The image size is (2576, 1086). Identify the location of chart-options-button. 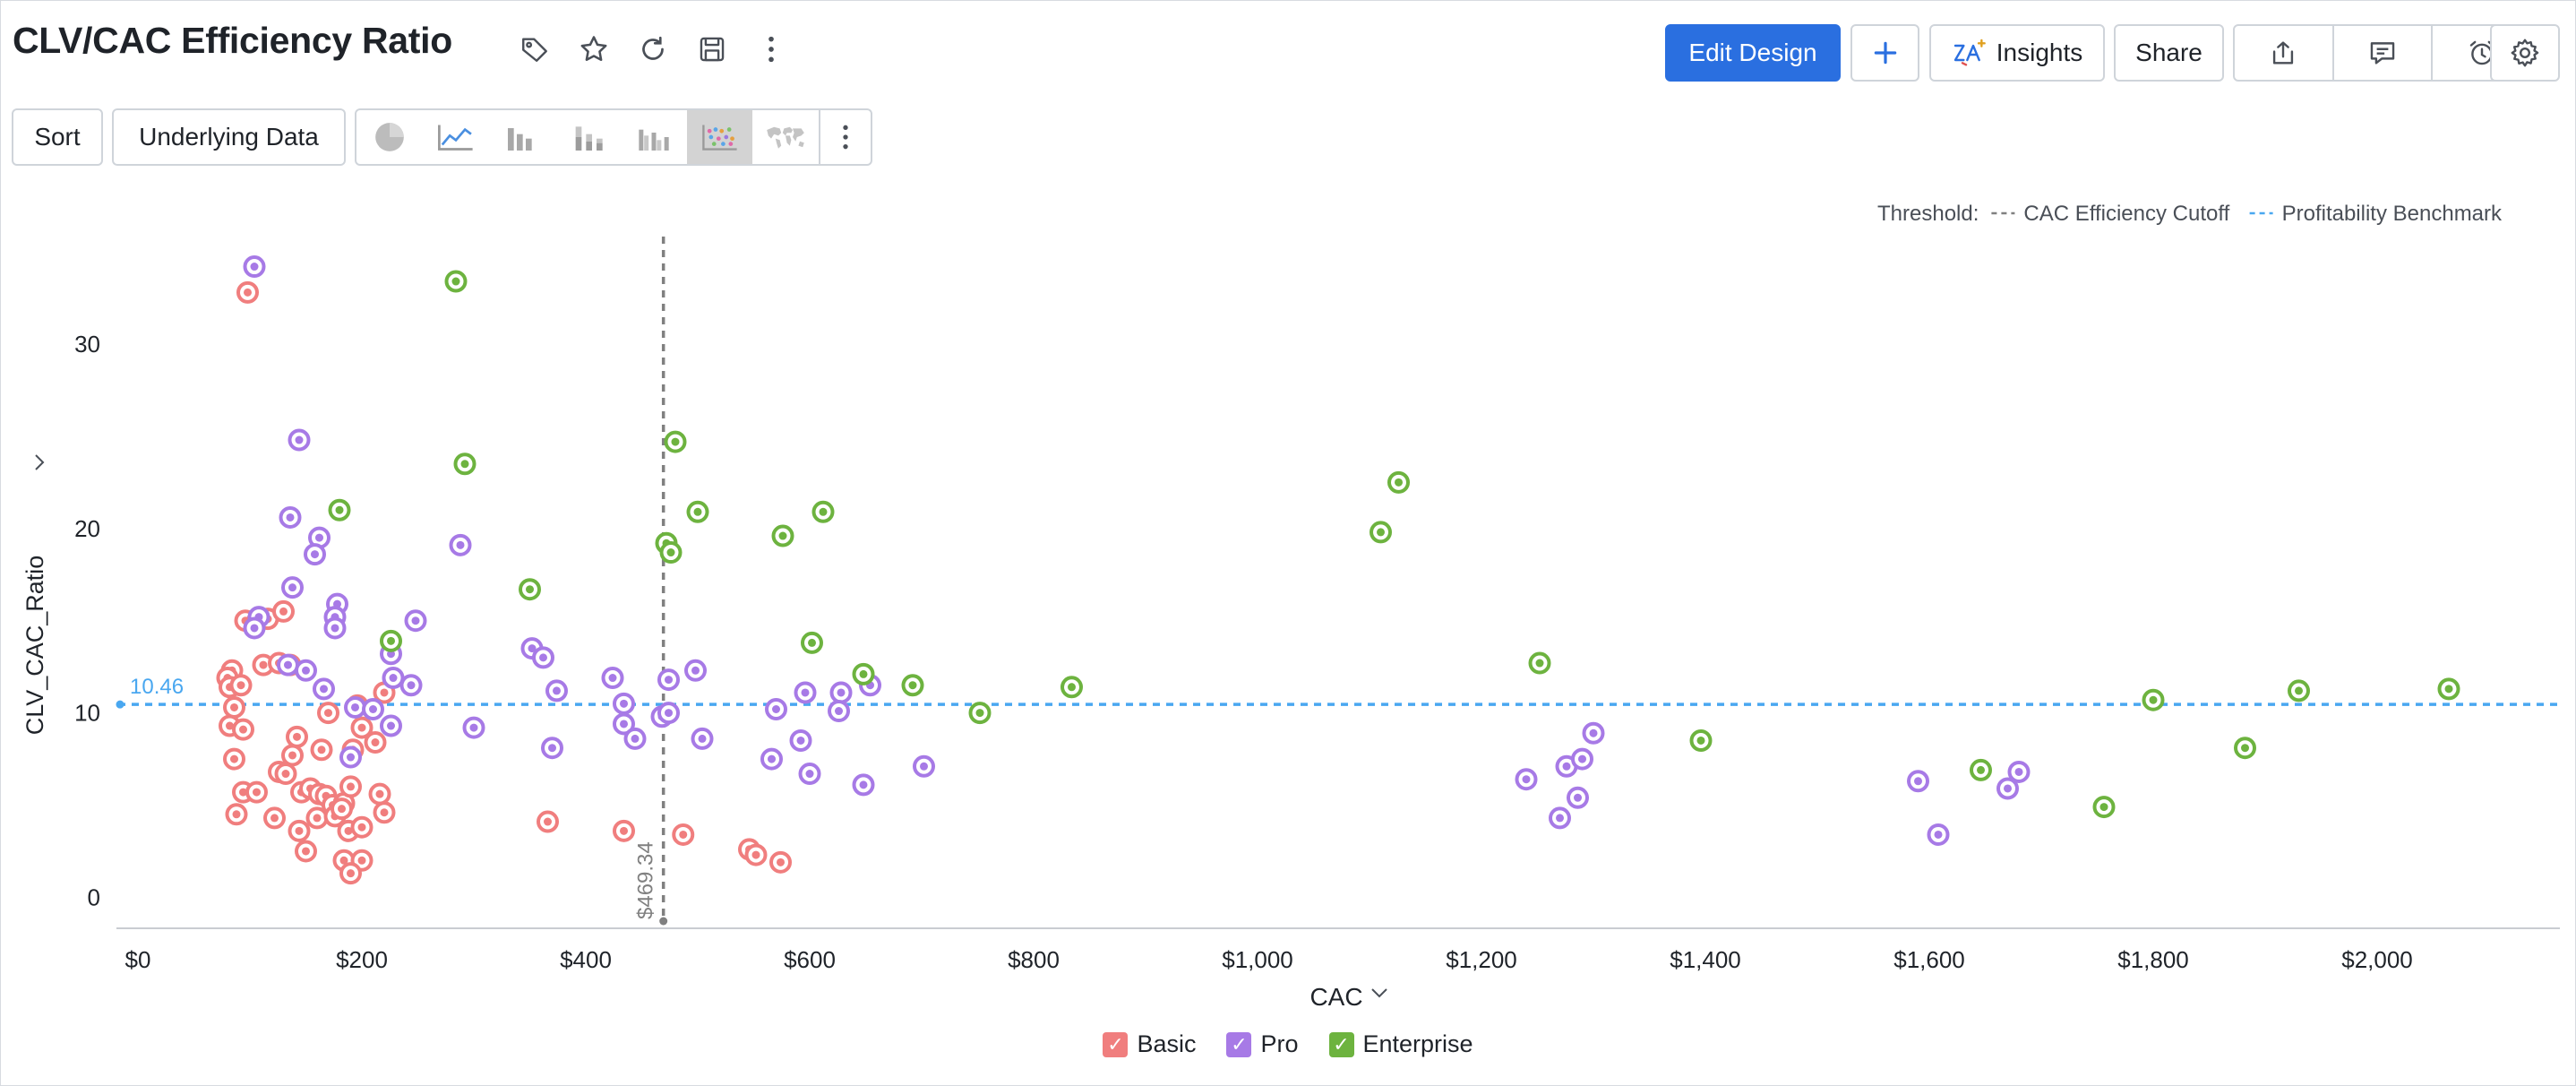
(845, 137).